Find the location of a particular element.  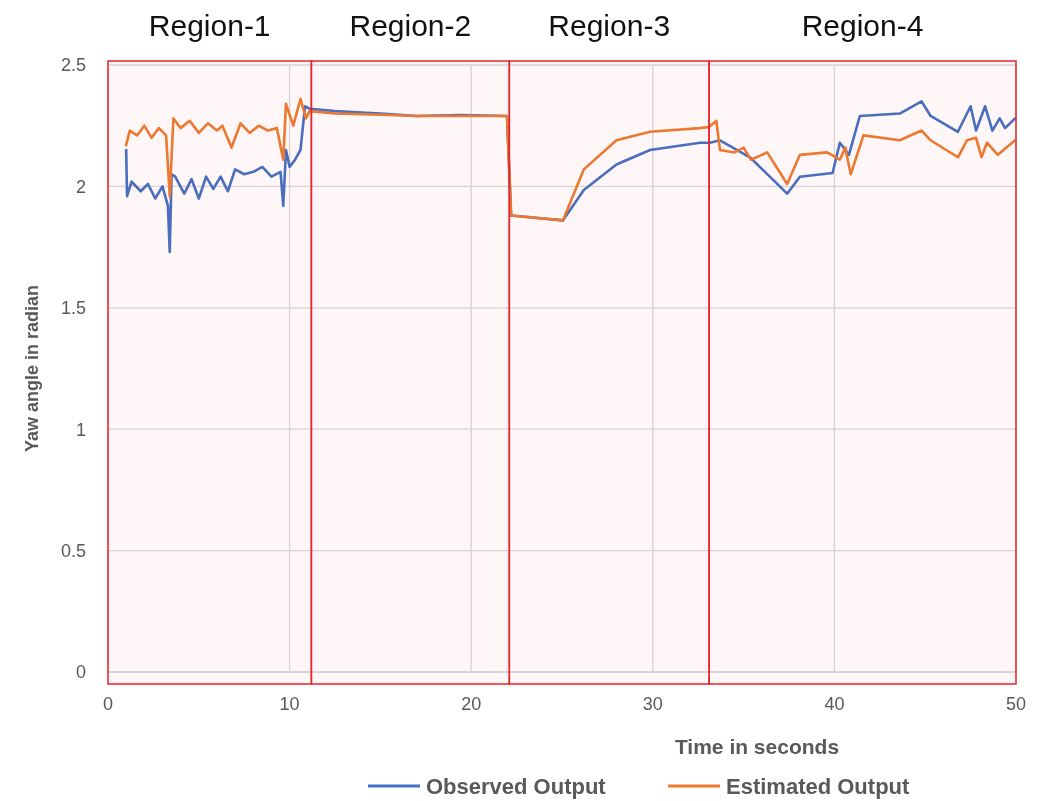

x-tick-label: 30 is located at coordinates (652, 704).